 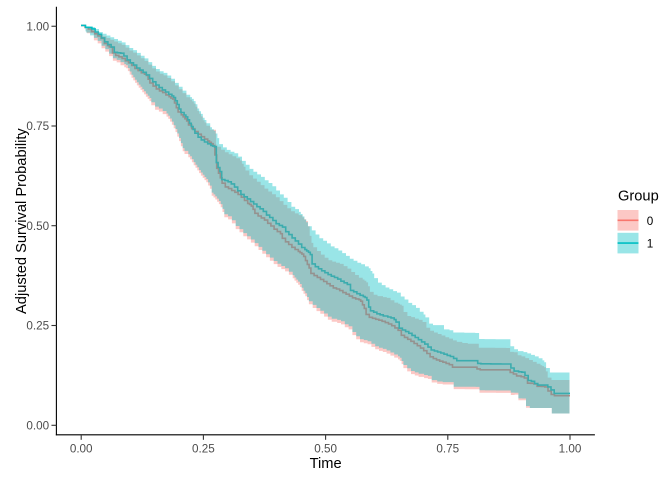 I want to click on svg-text: Group, so click(x=638, y=197).